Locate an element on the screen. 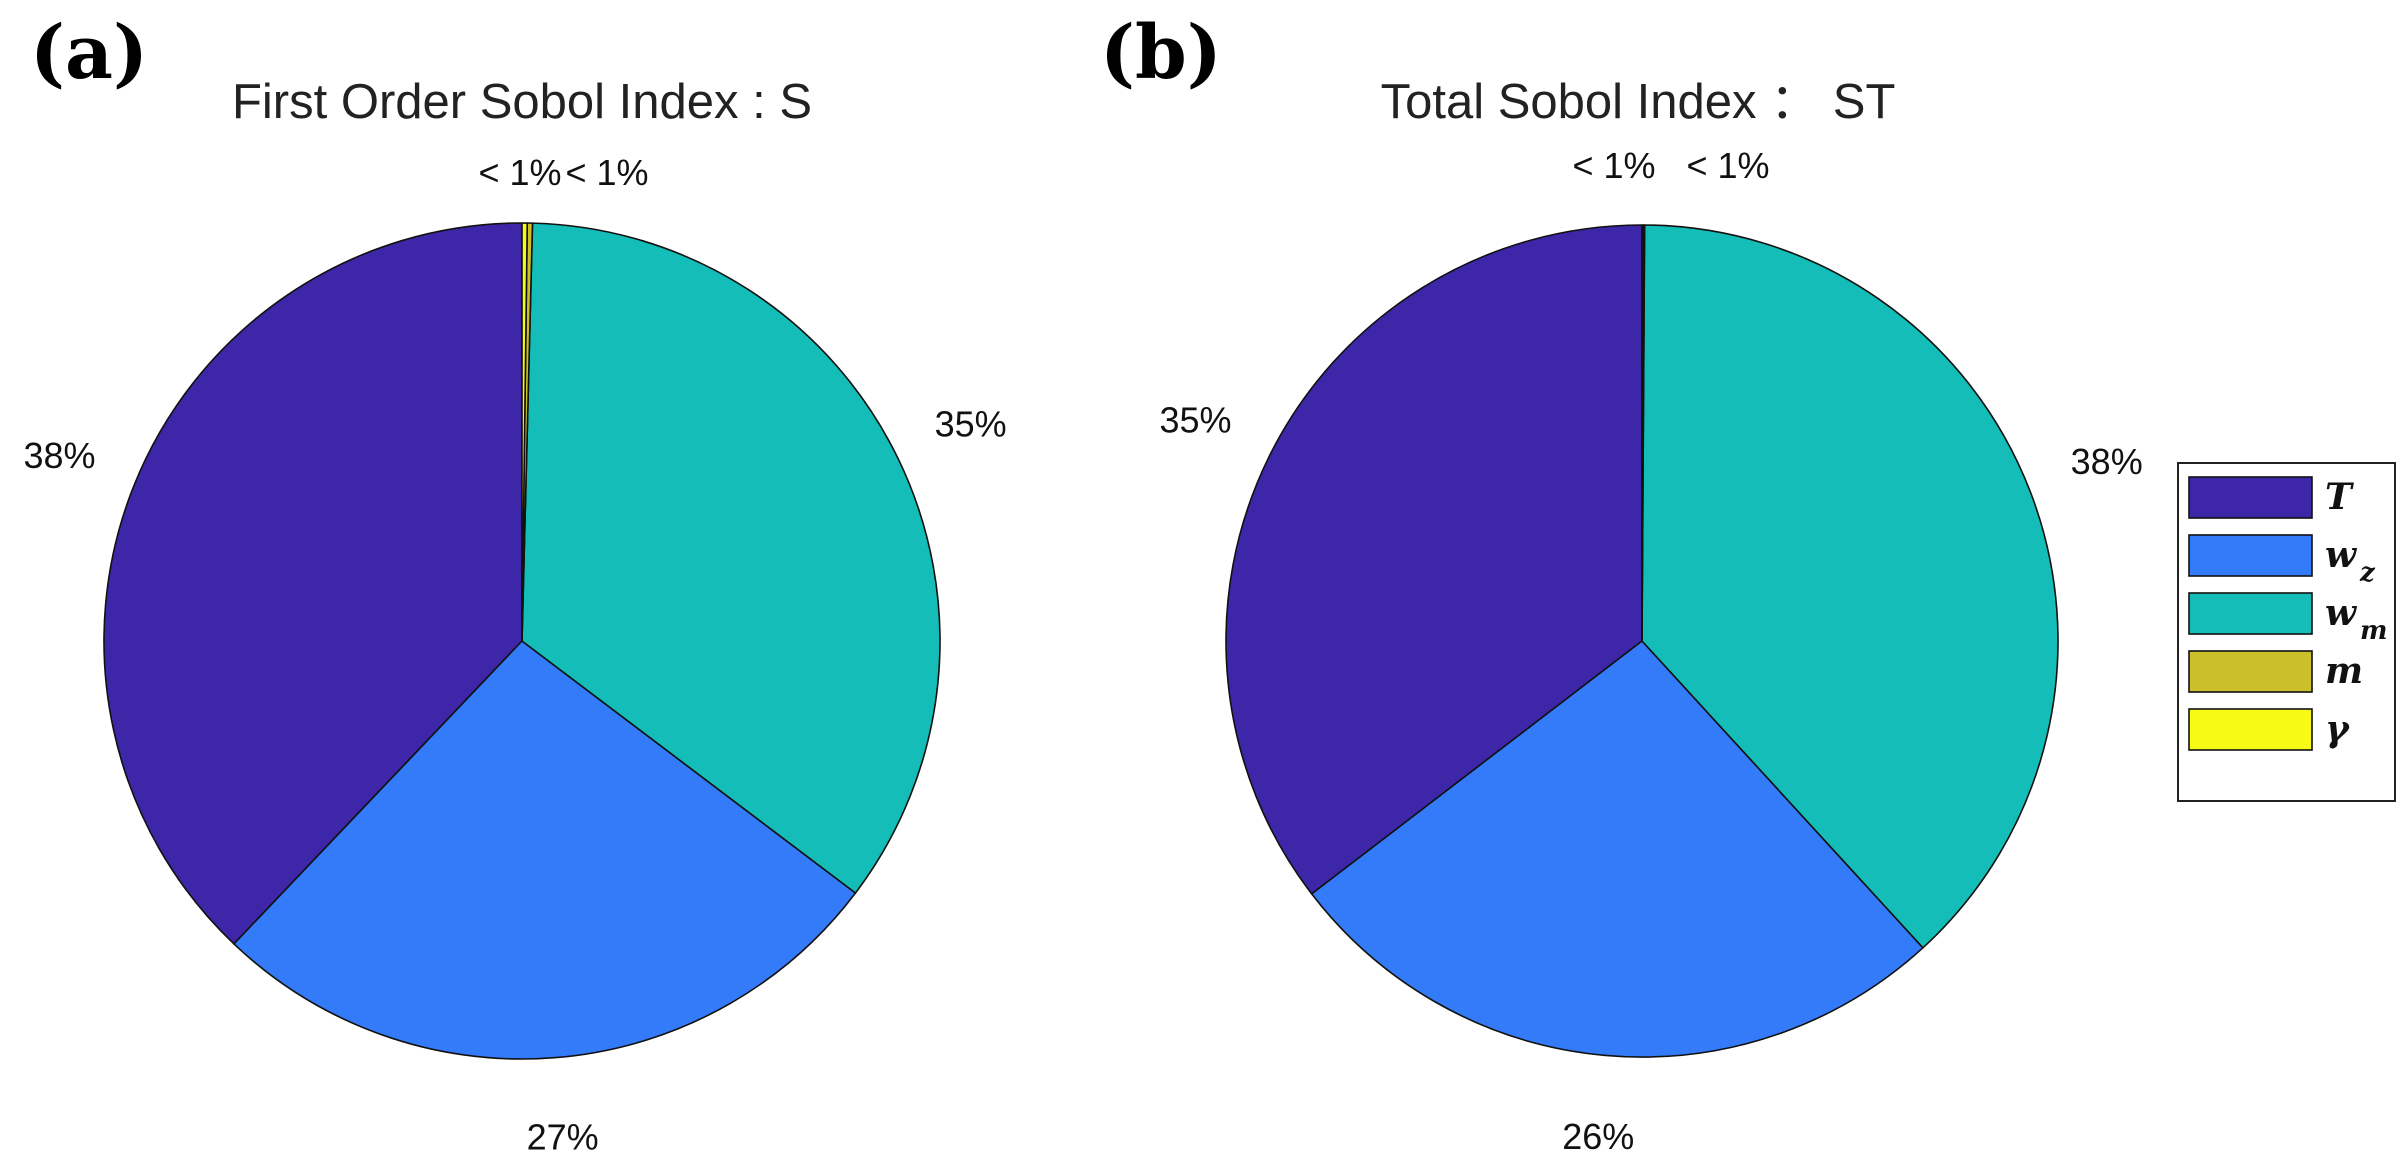 The image size is (2408, 1158). legend: Tw zw mmγ is located at coordinates (2286, 632).